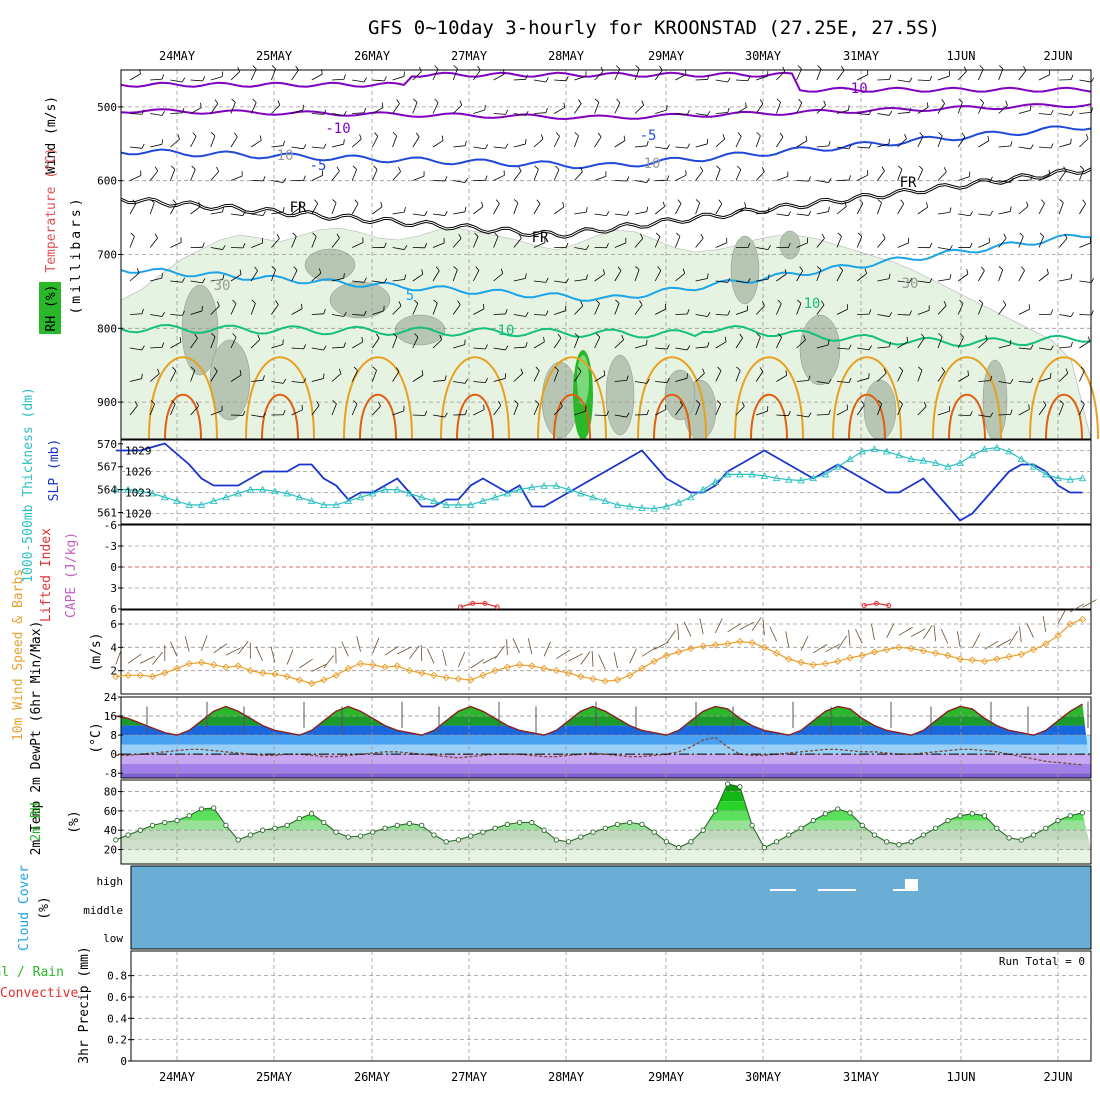  Describe the element at coordinates (420, 330) in the screenshot. I see `rh-shade-dark` at that location.